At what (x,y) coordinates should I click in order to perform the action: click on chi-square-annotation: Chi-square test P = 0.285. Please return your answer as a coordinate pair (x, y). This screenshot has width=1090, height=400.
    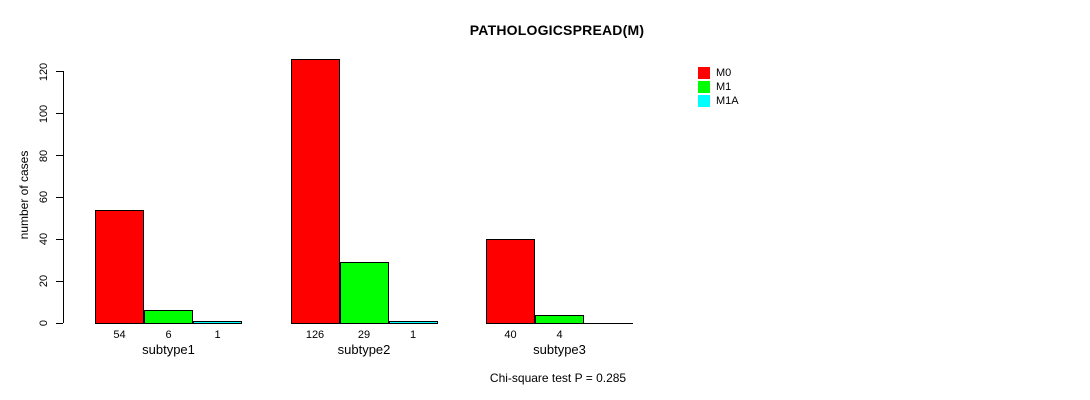
    Looking at the image, I should click on (558, 378).